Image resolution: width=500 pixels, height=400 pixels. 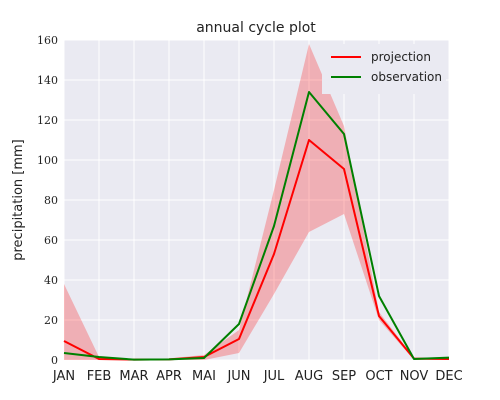 I want to click on legend-box, so click(x=384, y=69).